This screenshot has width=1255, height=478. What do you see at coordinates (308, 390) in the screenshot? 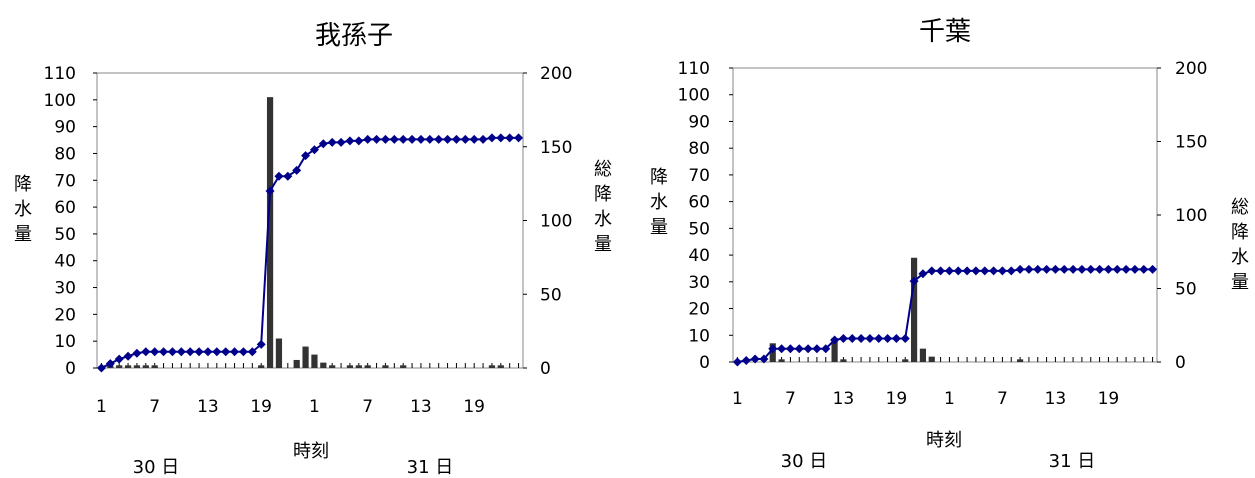
I see `x-axis-ticks-abiko: 1 7 13 19 1 7 13 19` at bounding box center [308, 390].